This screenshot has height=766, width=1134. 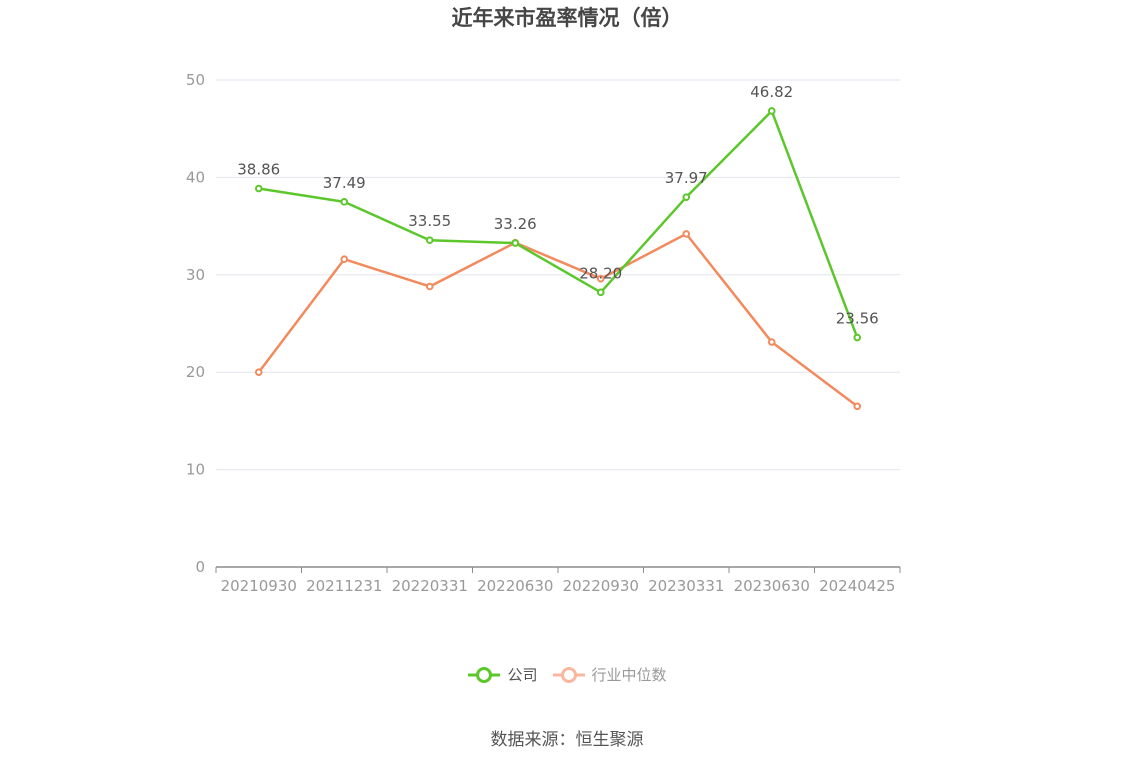 I want to click on data-label-company: 46.82, so click(x=771, y=92).